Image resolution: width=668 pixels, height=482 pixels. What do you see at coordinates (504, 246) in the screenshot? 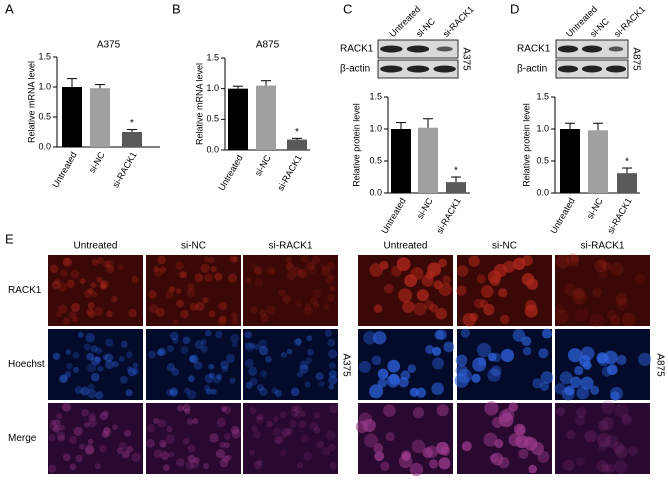
I see `image-column-label: si-NC` at bounding box center [504, 246].